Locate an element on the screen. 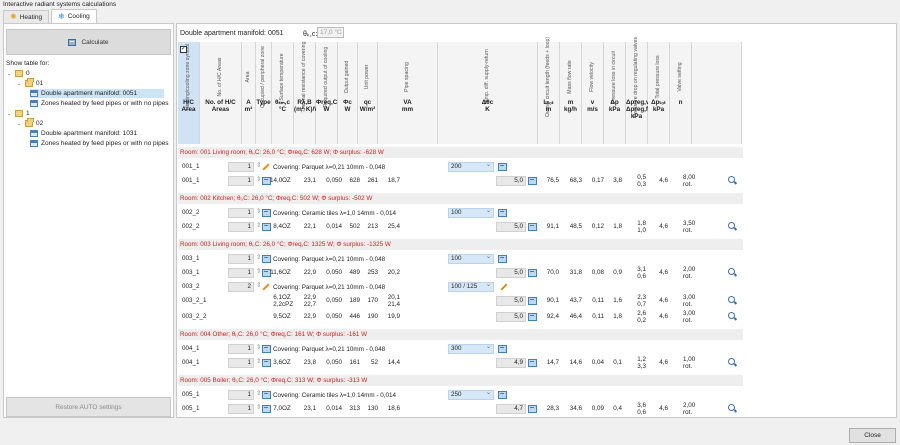 This screenshot has height=445, width=900. tree-item-label: 01 is located at coordinates (40, 83).